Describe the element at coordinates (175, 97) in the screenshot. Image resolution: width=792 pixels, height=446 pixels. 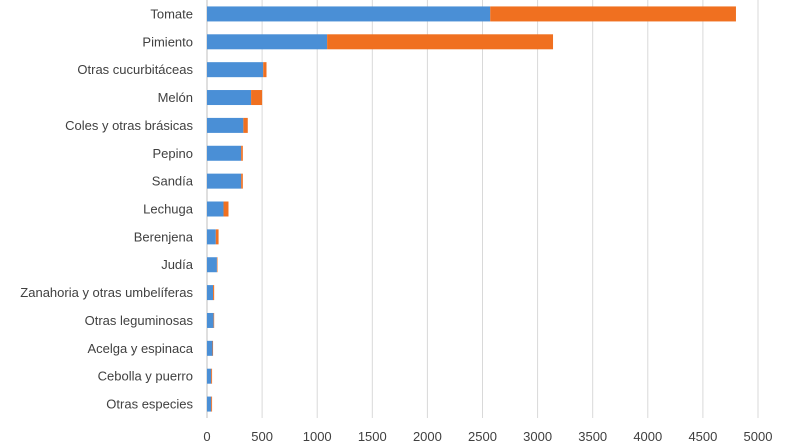
I see `category-label: Melón` at that location.